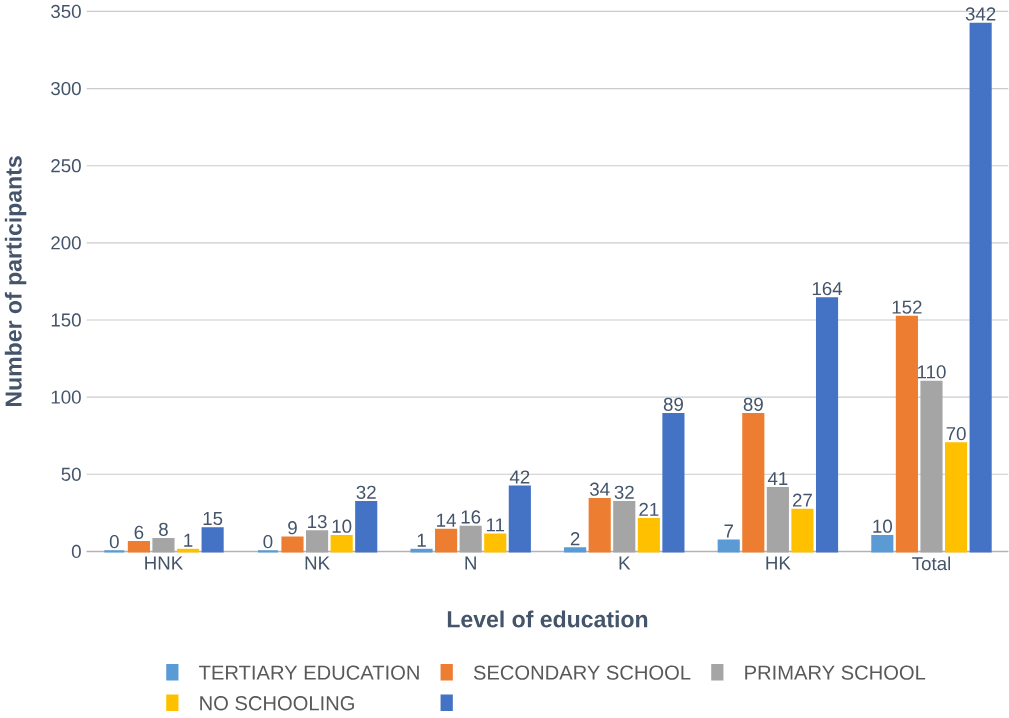 Image resolution: width=1009 pixels, height=718 pixels. Describe the element at coordinates (980, 14) in the screenshot. I see `data-label: 342` at that location.